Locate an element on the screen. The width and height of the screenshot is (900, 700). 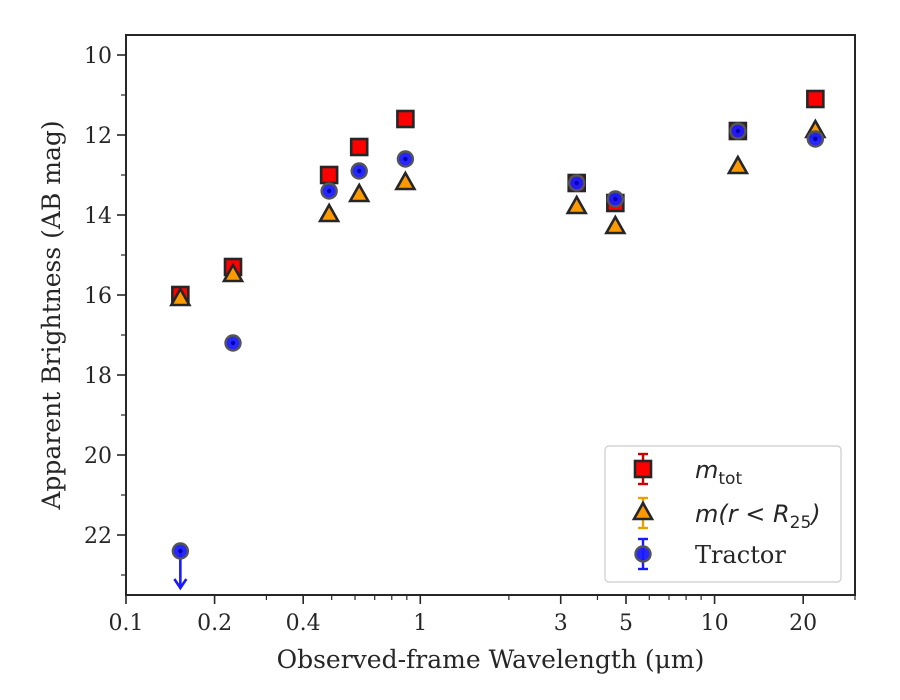
legend-entry: m(r < R25) is located at coordinates (726, 514).